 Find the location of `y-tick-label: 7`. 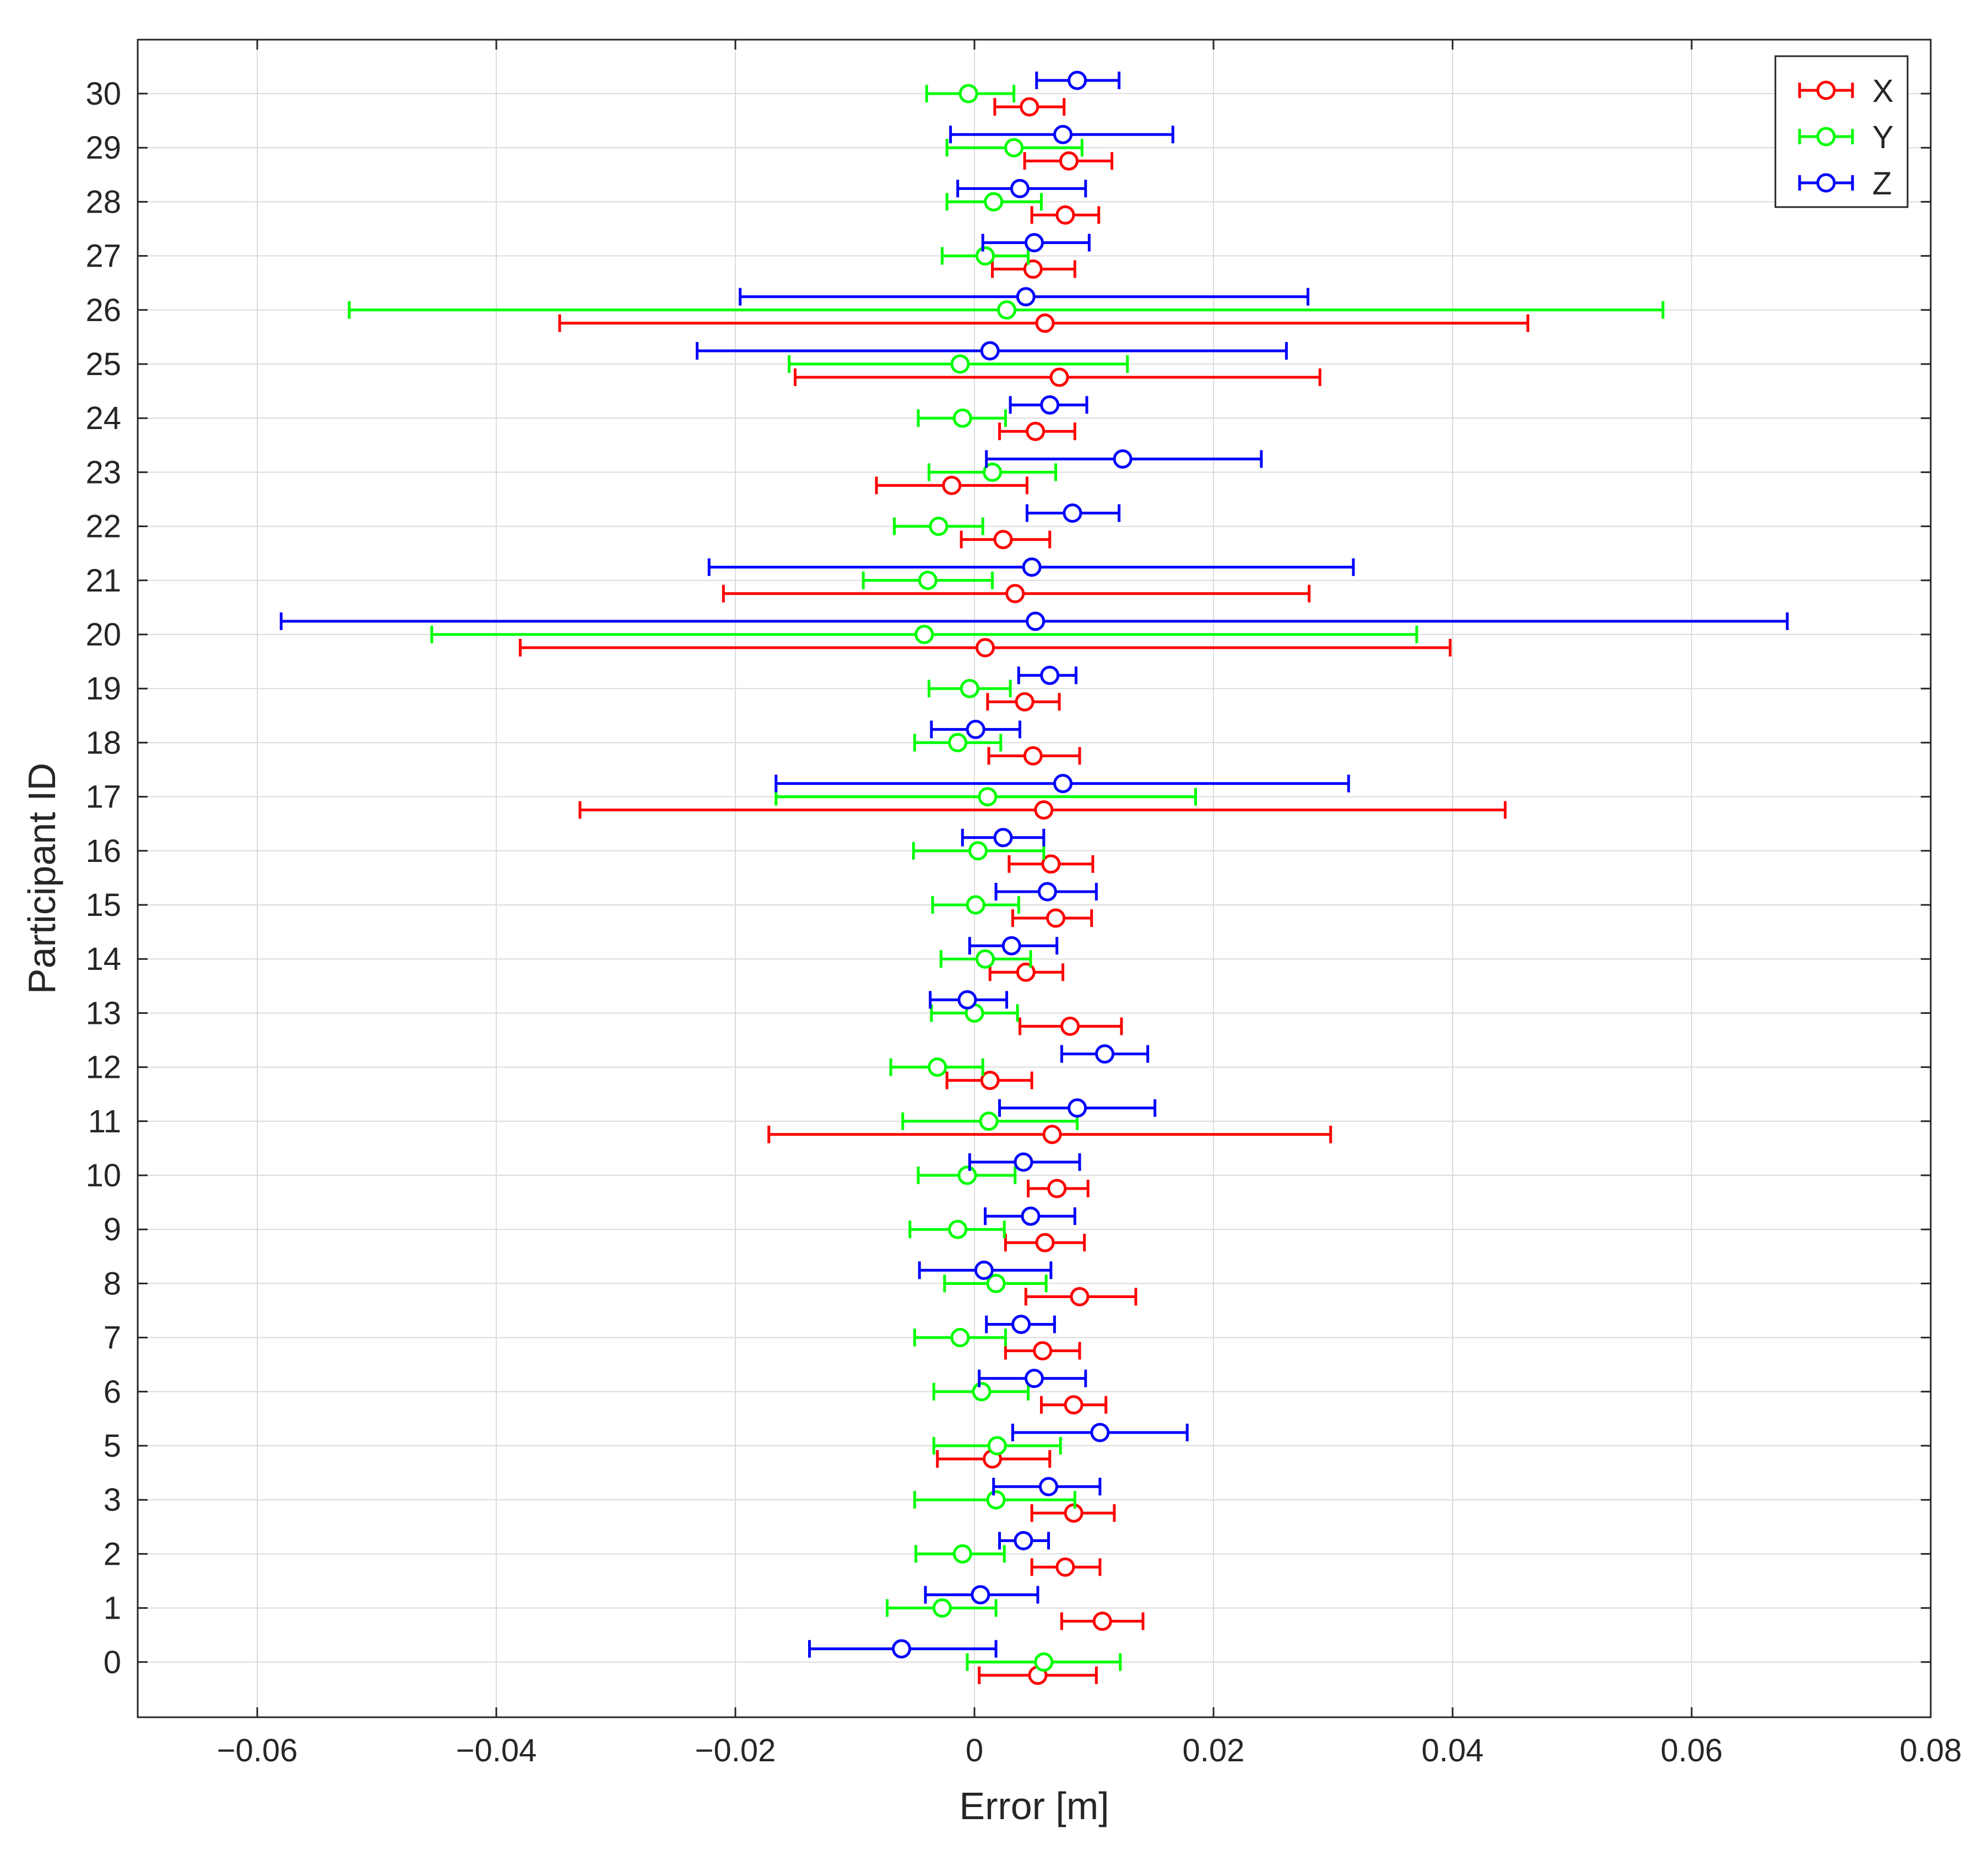

y-tick-label: 7 is located at coordinates (113, 1338).